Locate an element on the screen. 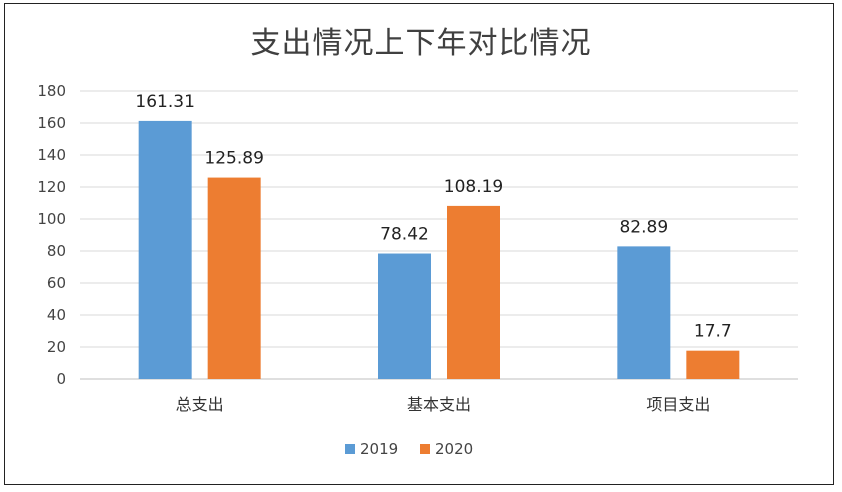 This screenshot has width=842, height=492. legend-label: 2020 is located at coordinates (454, 449).